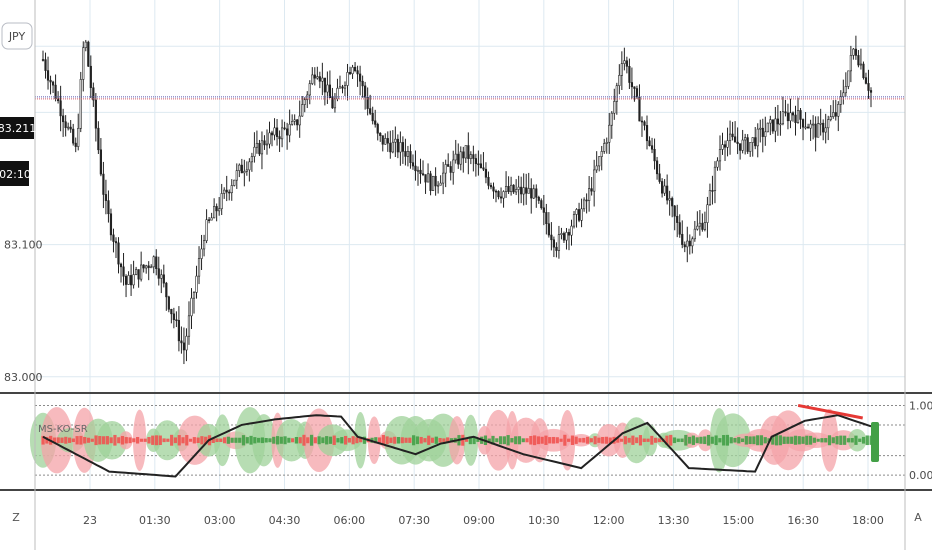 The width and height of the screenshot is (932, 550). What do you see at coordinates (674, 520) in the screenshot?
I see `time-tick-label: 13:30` at bounding box center [674, 520].